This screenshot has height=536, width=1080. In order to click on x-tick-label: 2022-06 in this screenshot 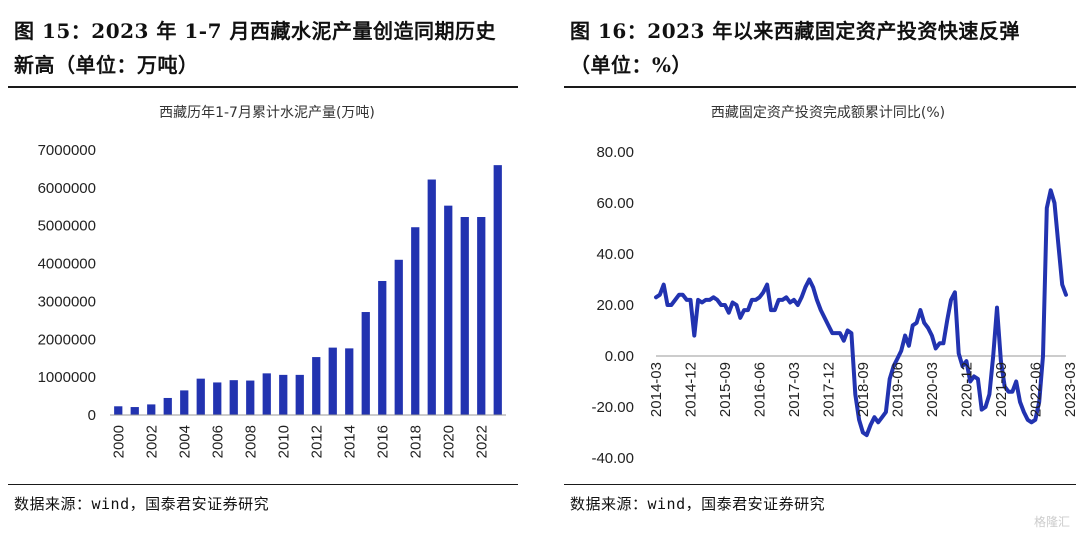, I will do `click(1035, 389)`.